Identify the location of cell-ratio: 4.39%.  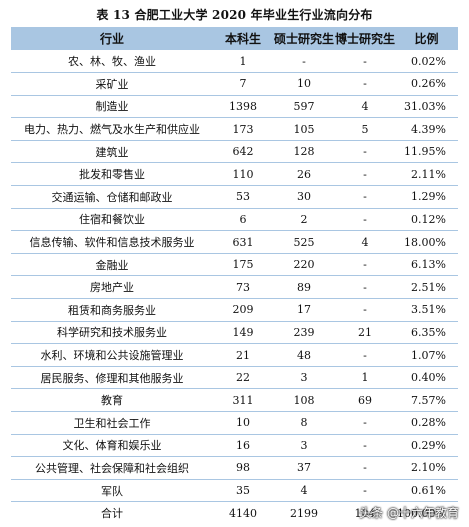
(428, 129).